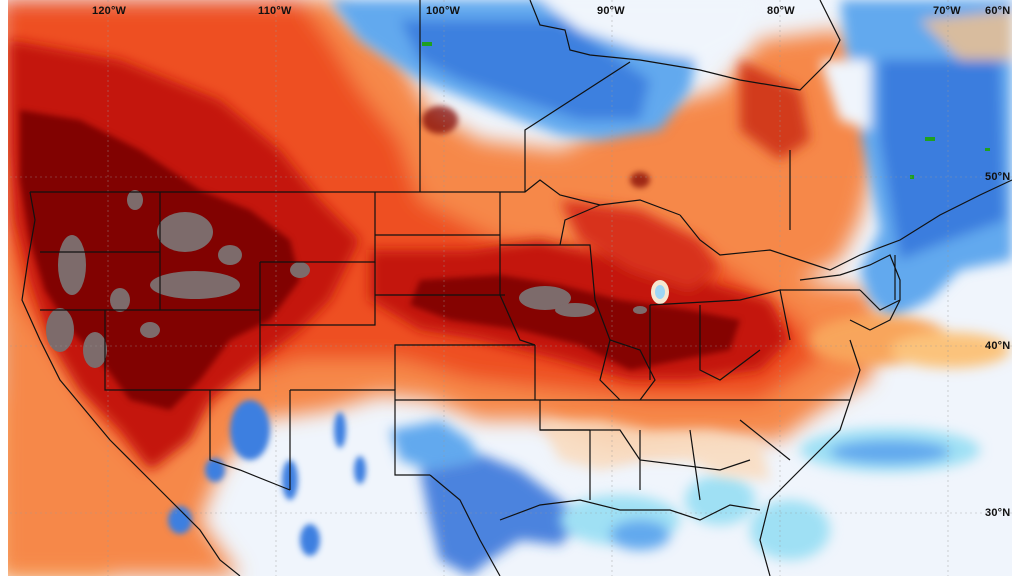 The height and width of the screenshot is (576, 1024). What do you see at coordinates (770, 494) in the screenshot?
I see `cool-atlantic-southeast` at bounding box center [770, 494].